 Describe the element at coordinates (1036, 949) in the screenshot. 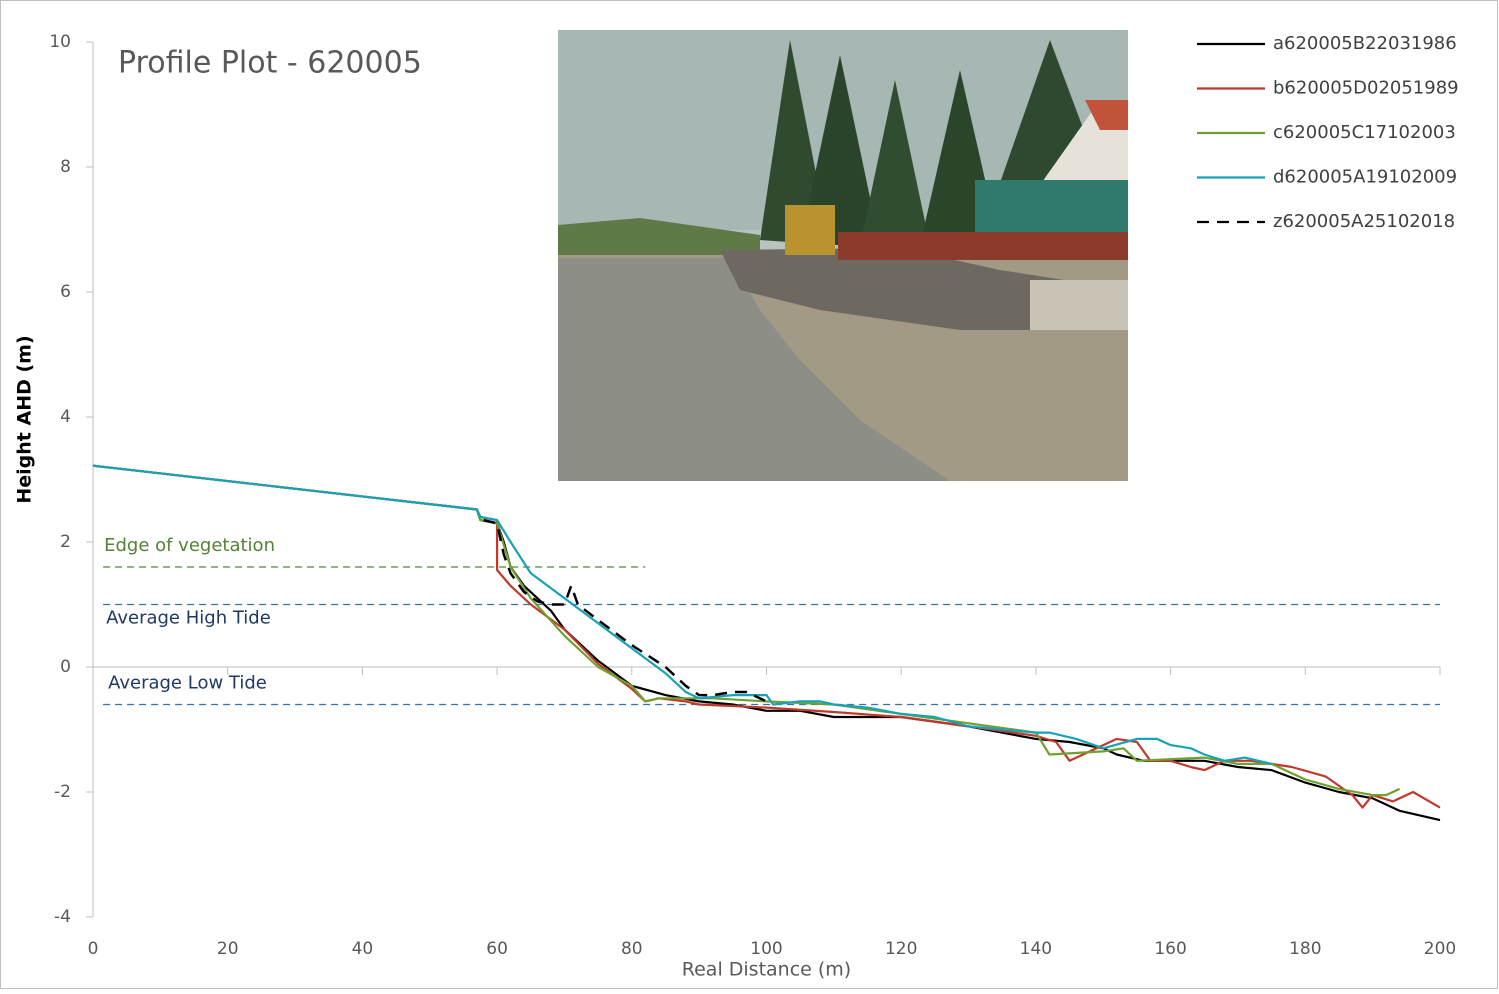

I see `x-tick-label: 140` at that location.